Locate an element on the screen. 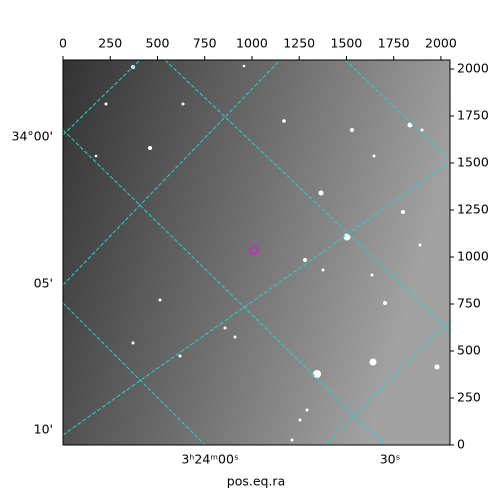 The image size is (500, 500). x-tick-label: 2000 is located at coordinates (441, 43).